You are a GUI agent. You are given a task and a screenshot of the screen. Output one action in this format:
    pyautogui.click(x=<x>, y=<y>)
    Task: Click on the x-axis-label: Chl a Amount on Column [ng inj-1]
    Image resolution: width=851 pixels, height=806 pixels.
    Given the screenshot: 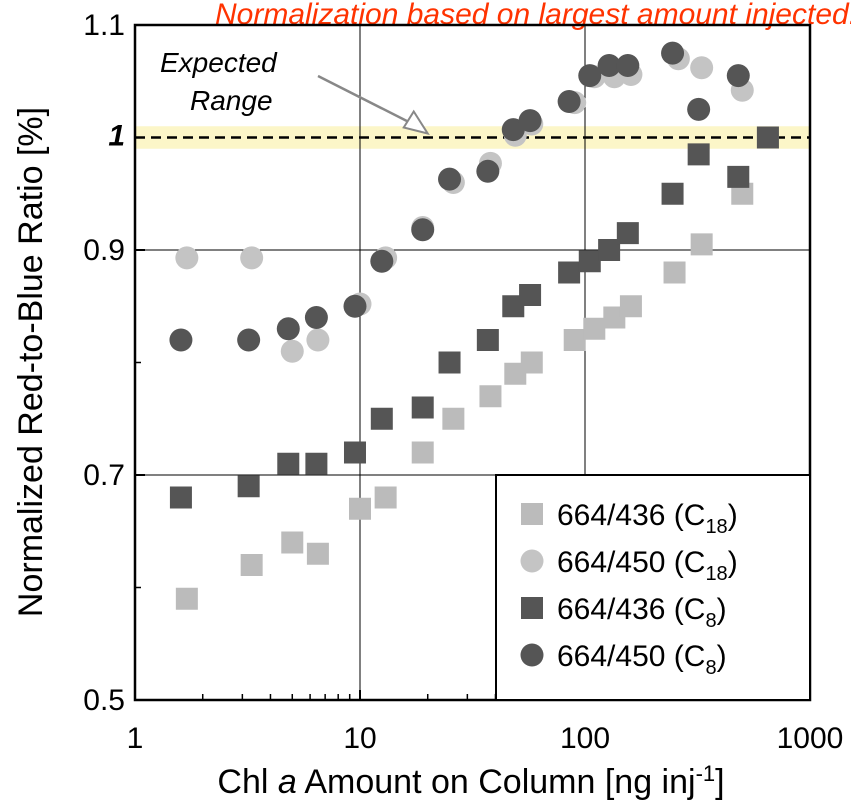 What is the action you would take?
    pyautogui.click(x=470, y=781)
    